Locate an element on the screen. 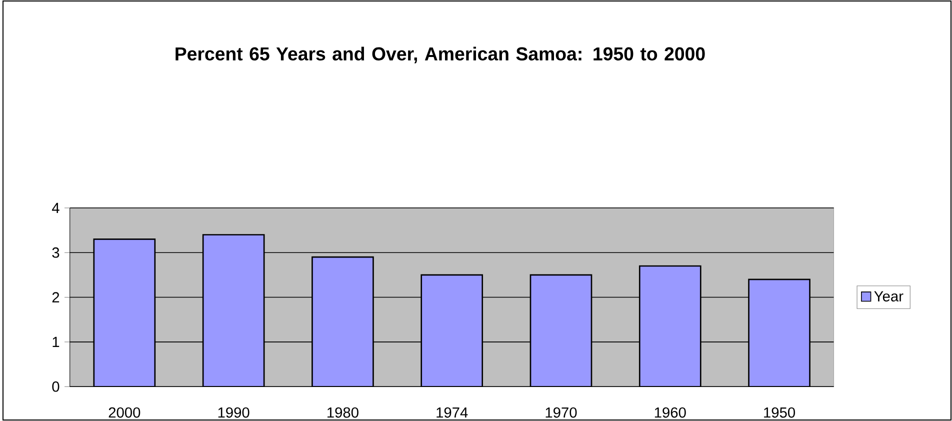  x-tick-label: 1974 is located at coordinates (452, 412).